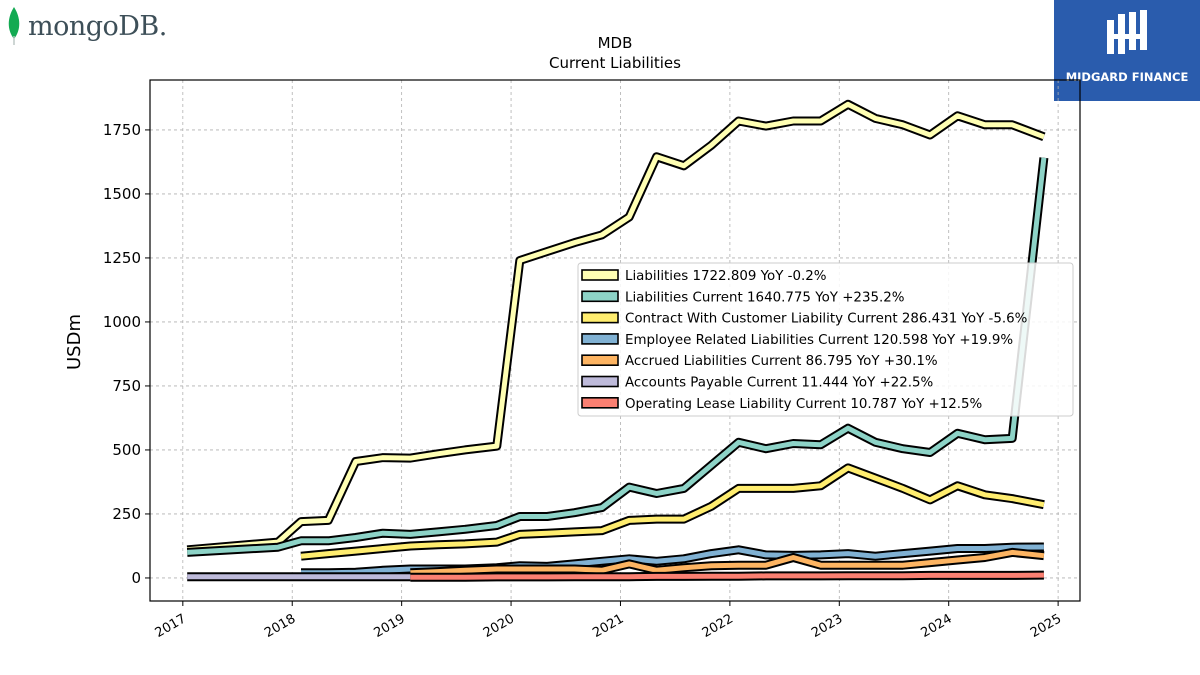  I want to click on x-tick-label: 2021, so click(608, 626).